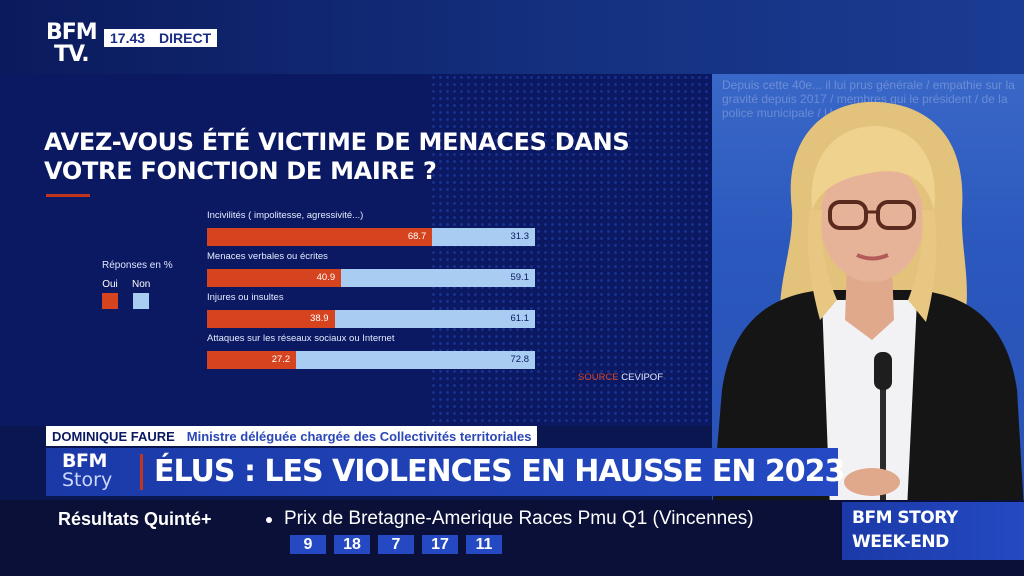  What do you see at coordinates (72, 32) in the screenshot?
I see `logo-line1: BFM` at bounding box center [72, 32].